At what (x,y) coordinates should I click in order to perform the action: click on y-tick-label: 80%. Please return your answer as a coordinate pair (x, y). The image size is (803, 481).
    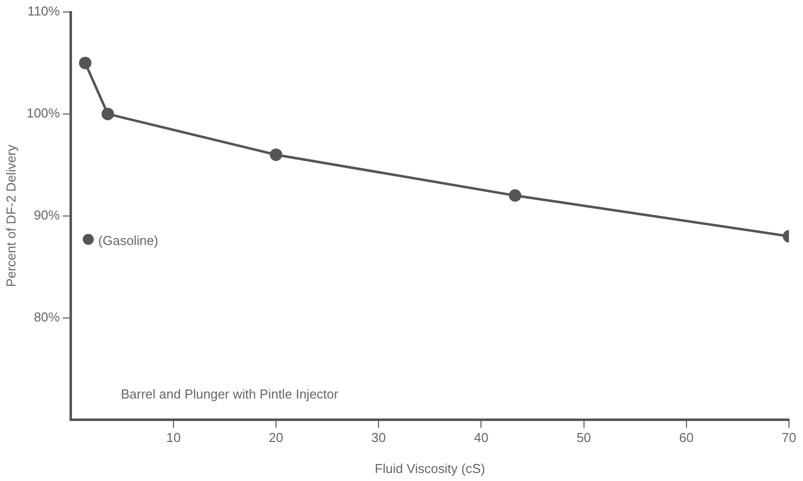
    Looking at the image, I should click on (47, 316).